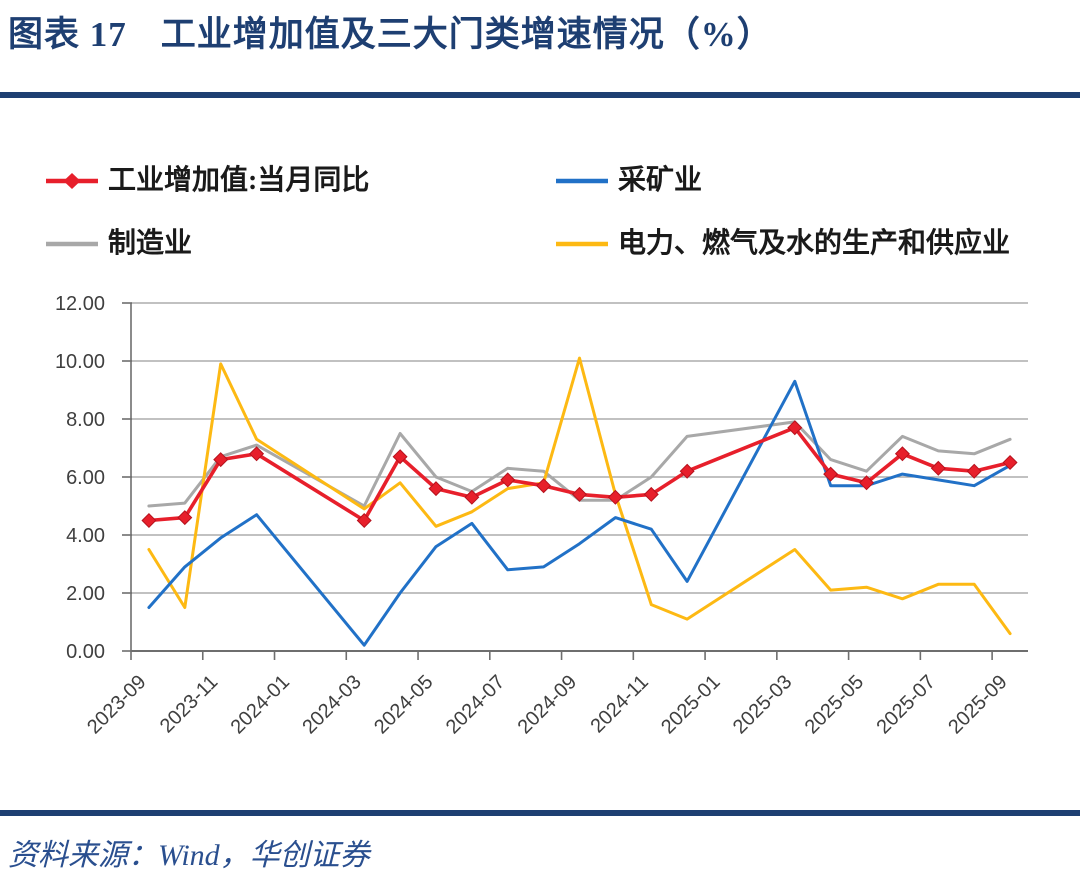 This screenshot has width=1080, height=884. I want to click on legend-item-industrial-va: 工业增加值:当月同比, so click(207, 181).